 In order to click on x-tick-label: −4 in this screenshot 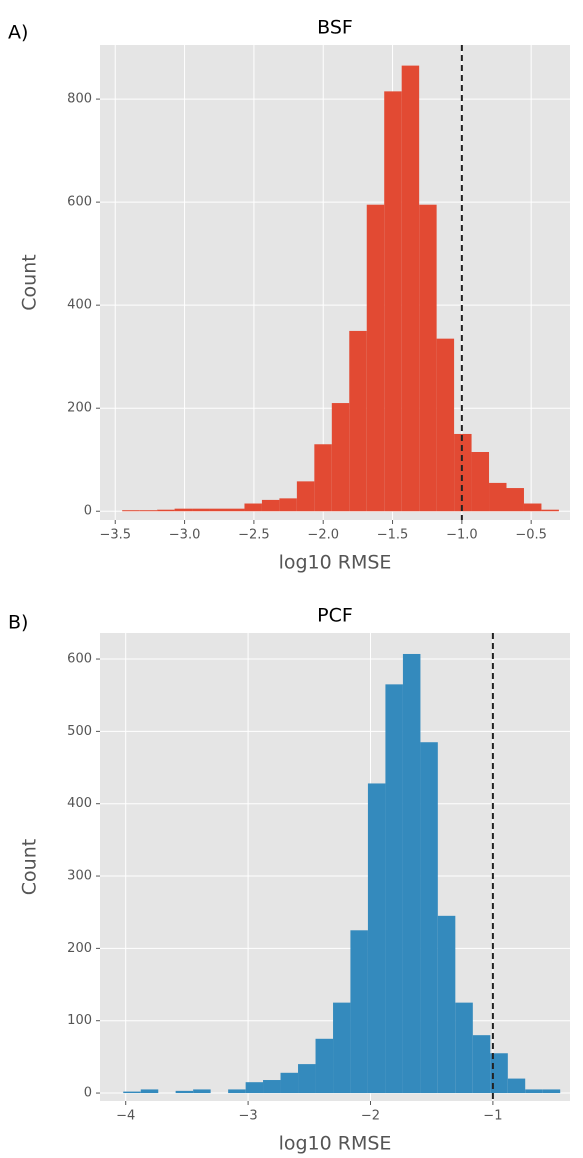, I will do `click(125, 1116)`.